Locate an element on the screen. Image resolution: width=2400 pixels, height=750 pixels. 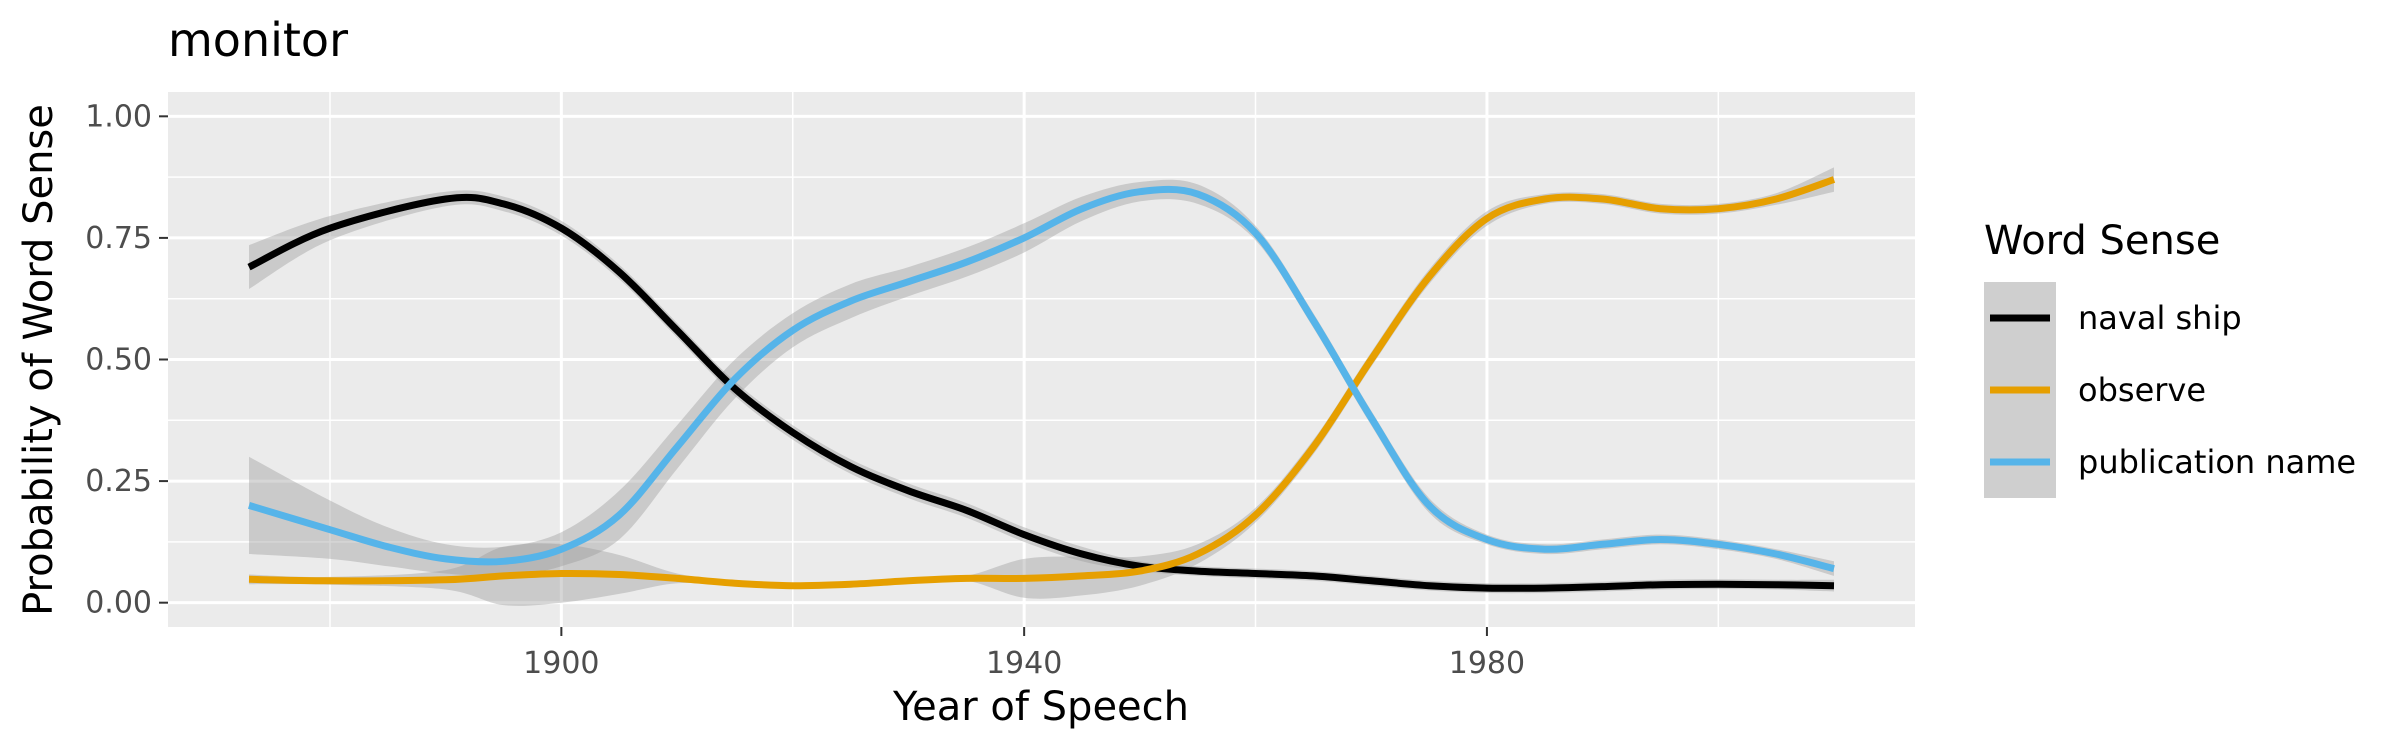
y-tick-label: 0.25 is located at coordinates (118, 481).